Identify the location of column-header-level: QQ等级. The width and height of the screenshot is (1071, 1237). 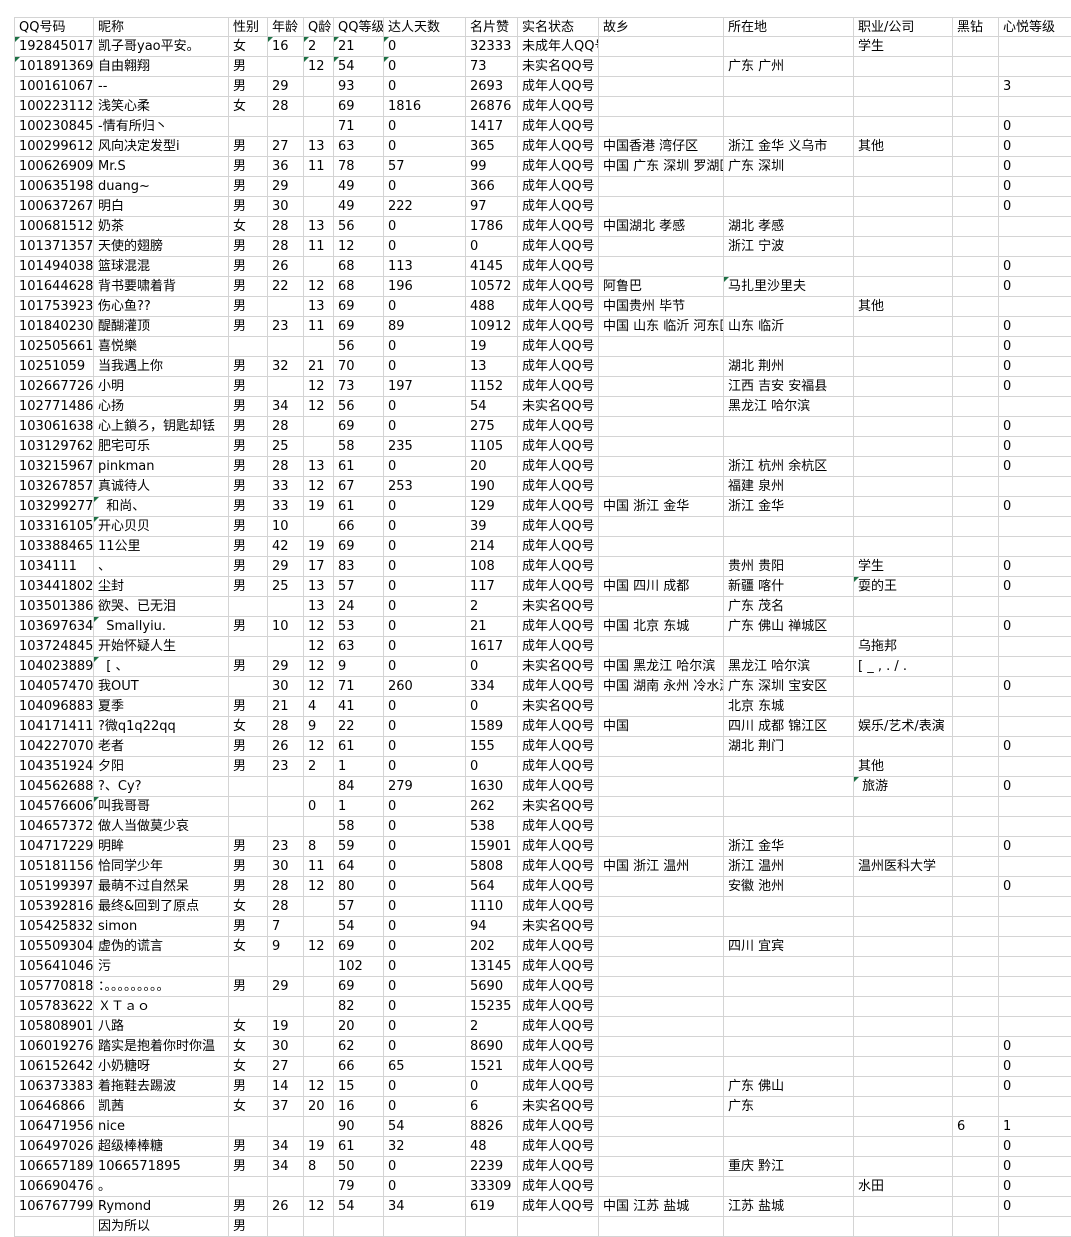
(359, 27).